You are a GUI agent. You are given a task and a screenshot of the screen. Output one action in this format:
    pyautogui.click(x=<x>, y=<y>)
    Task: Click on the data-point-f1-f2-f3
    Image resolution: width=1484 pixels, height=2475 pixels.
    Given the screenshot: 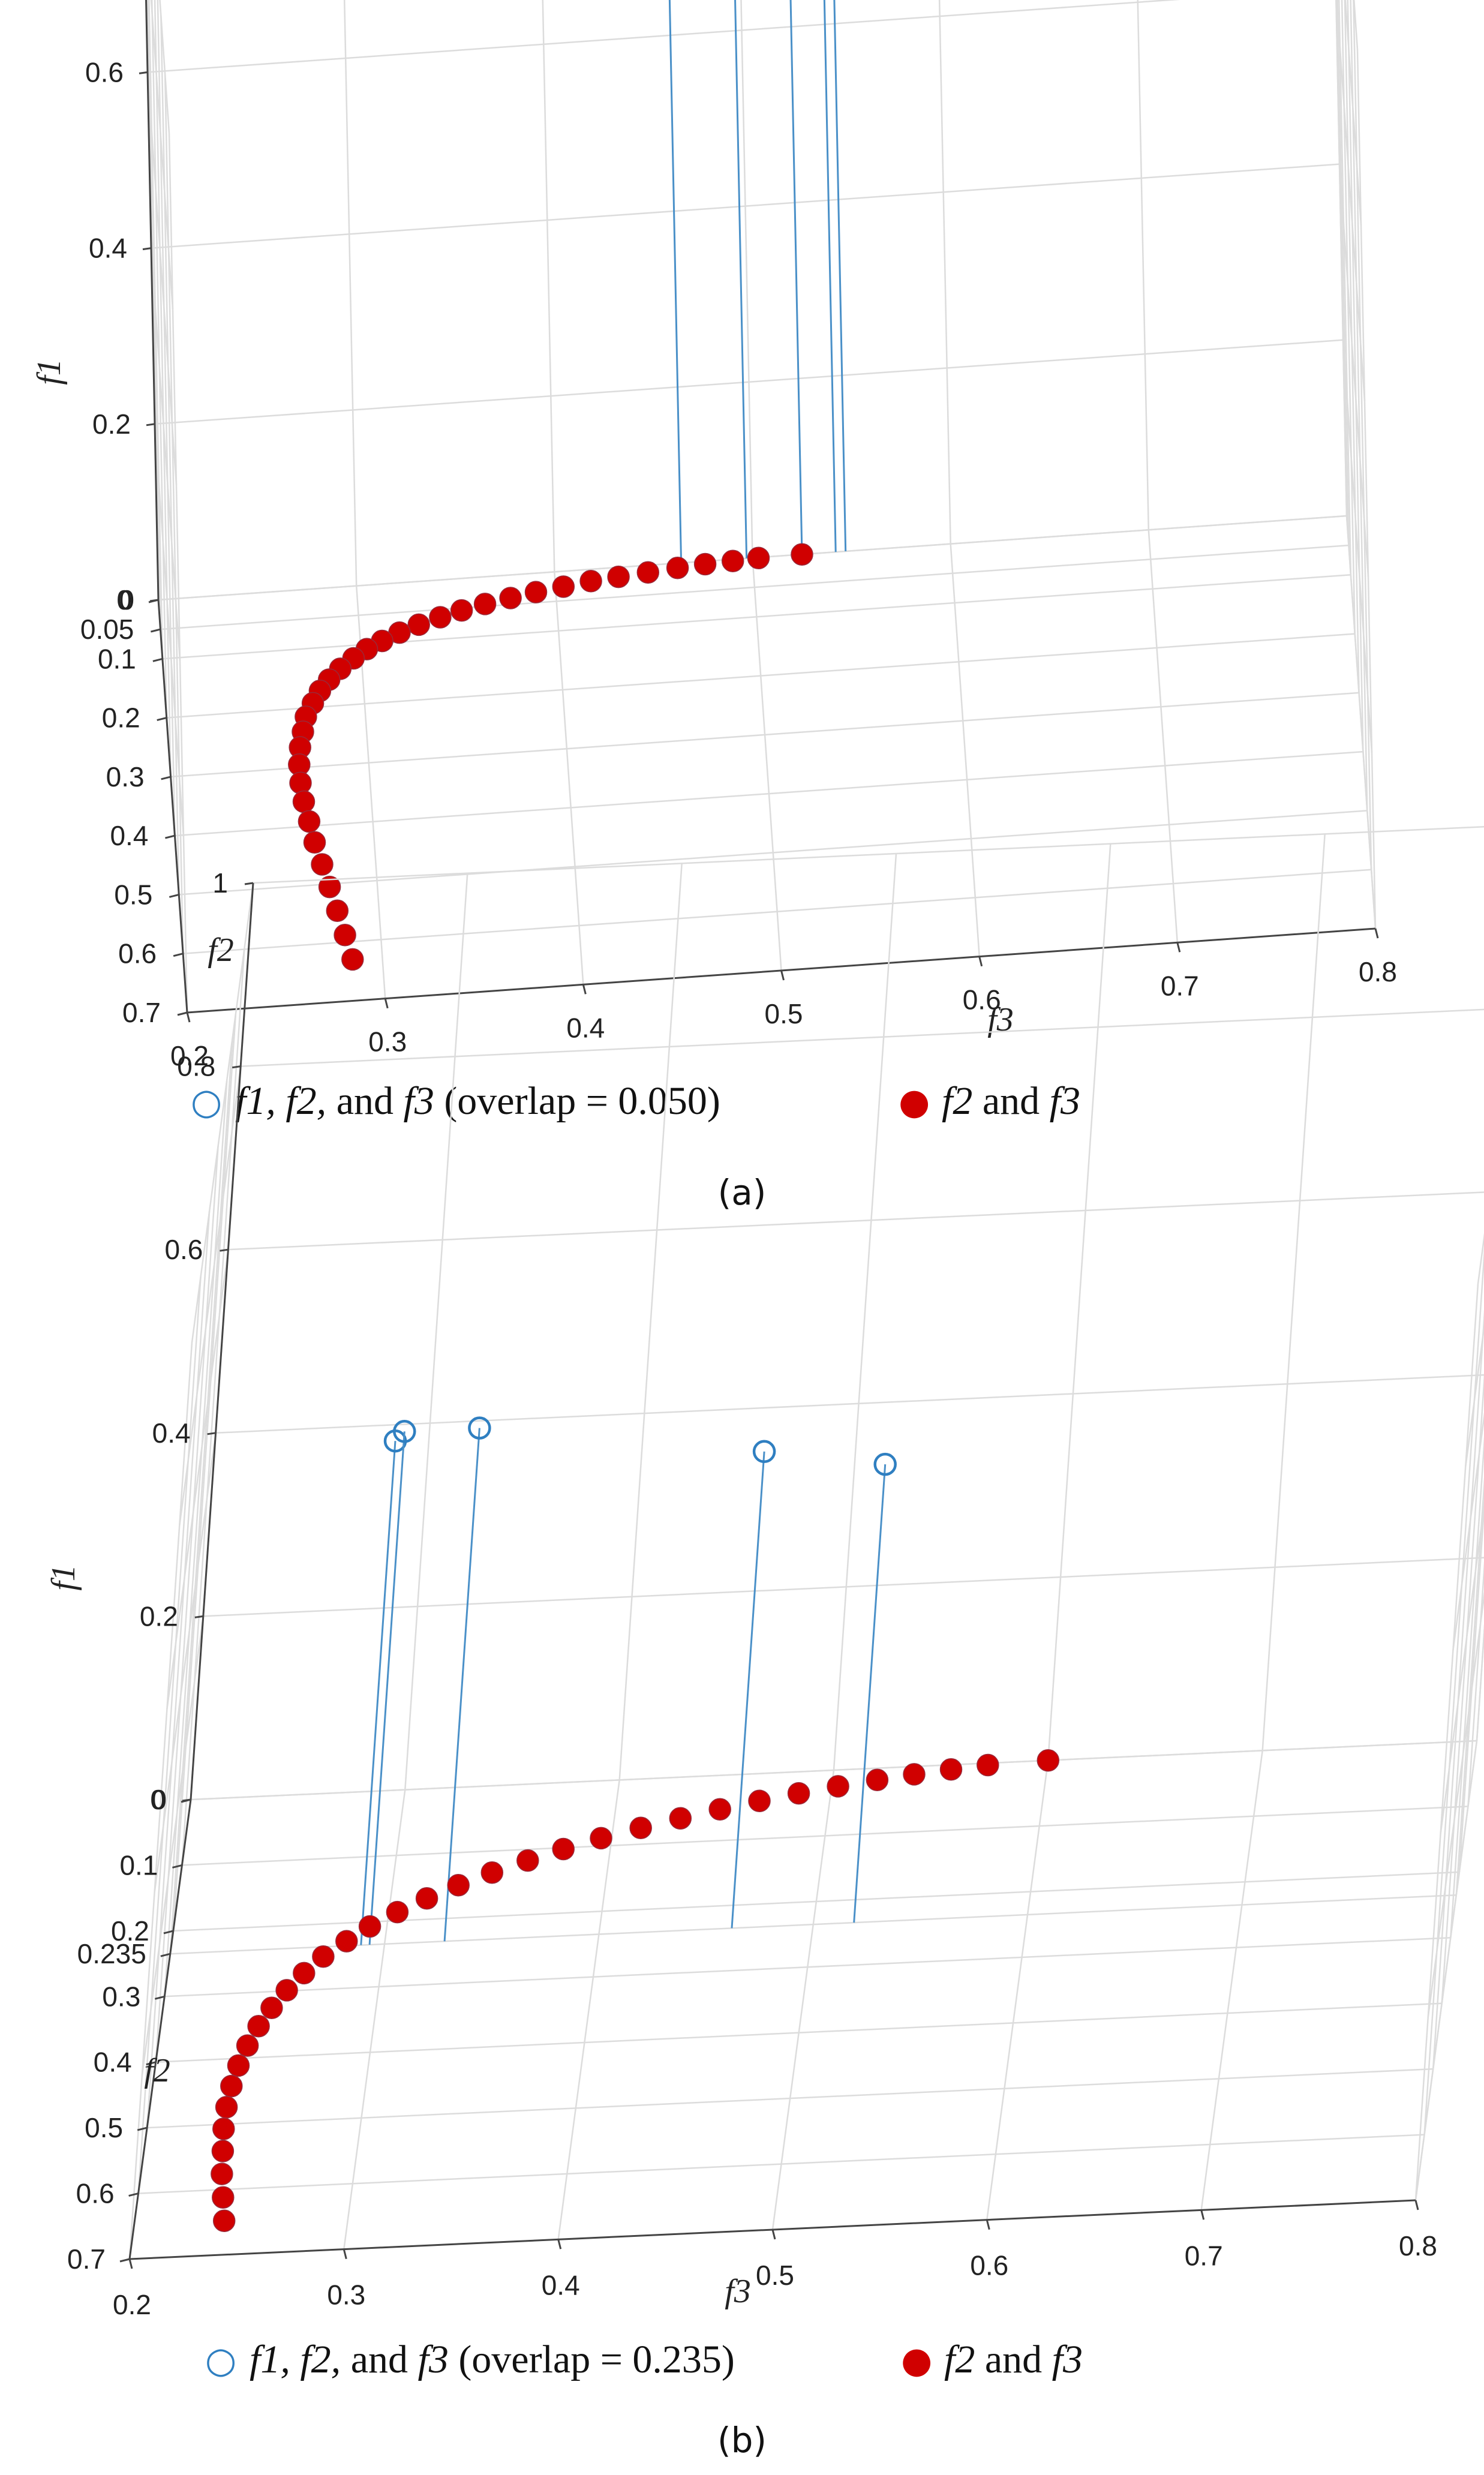 What is the action you would take?
    pyautogui.click(x=764, y=1452)
    